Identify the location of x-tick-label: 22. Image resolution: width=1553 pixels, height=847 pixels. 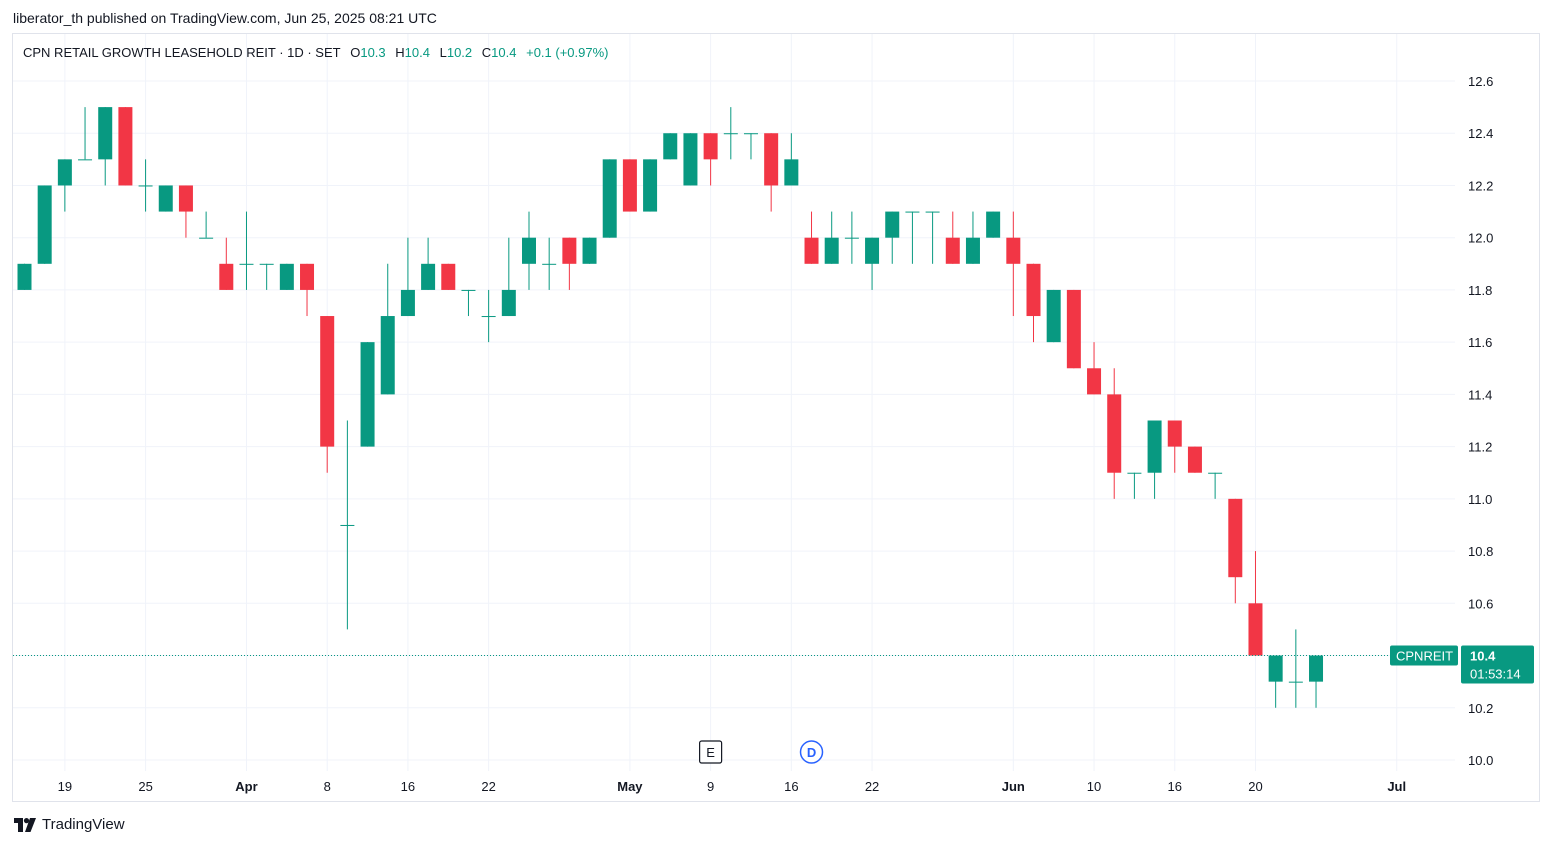
(872, 786).